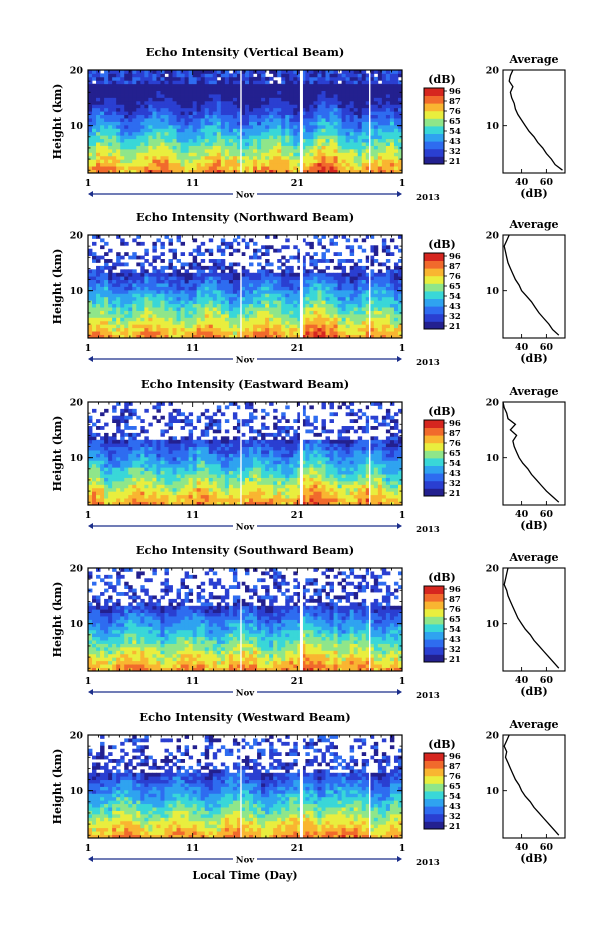 The image size is (616, 931). Describe the element at coordinates (77, 736) in the screenshot. I see `y-tick-label: 20` at that location.